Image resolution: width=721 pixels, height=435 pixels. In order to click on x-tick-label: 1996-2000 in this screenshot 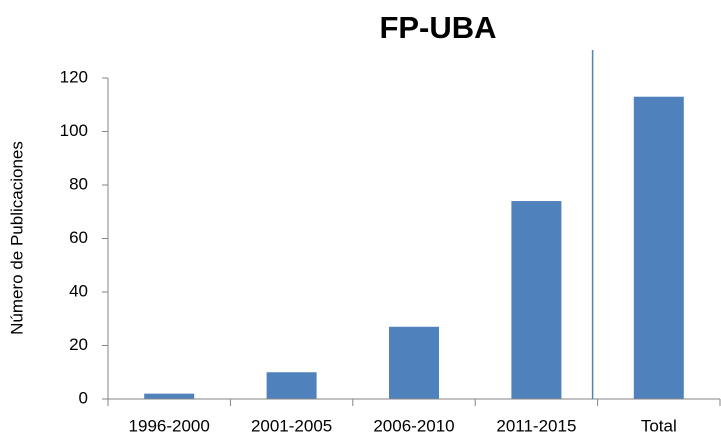, I will do `click(169, 425)`.